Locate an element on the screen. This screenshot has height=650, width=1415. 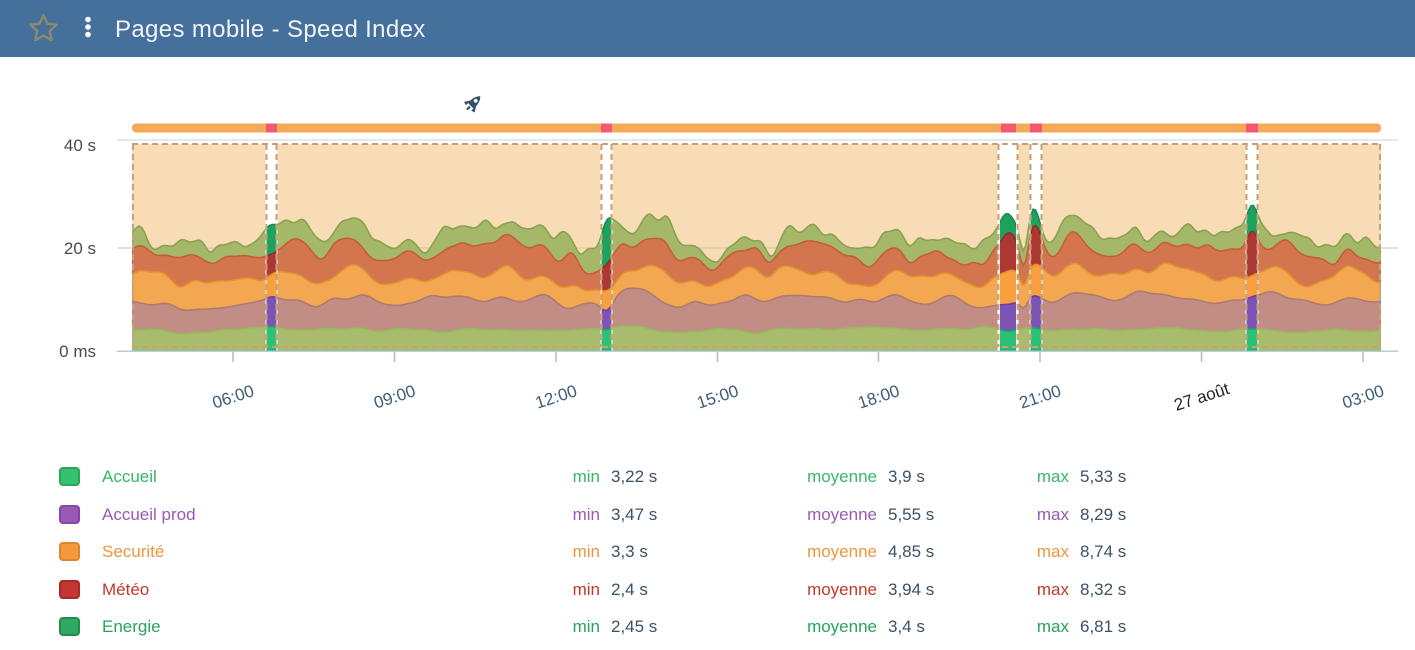
svg-text: 15:00 is located at coordinates (717, 396).